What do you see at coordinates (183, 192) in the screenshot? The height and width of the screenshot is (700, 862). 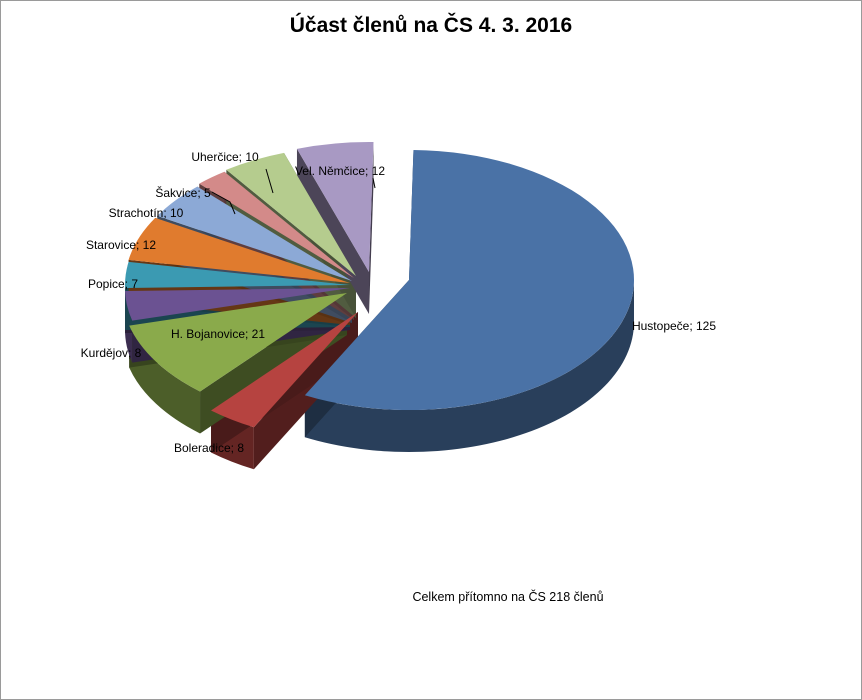 I see `data-label--akvice: Šakvice; 5` at bounding box center [183, 192].